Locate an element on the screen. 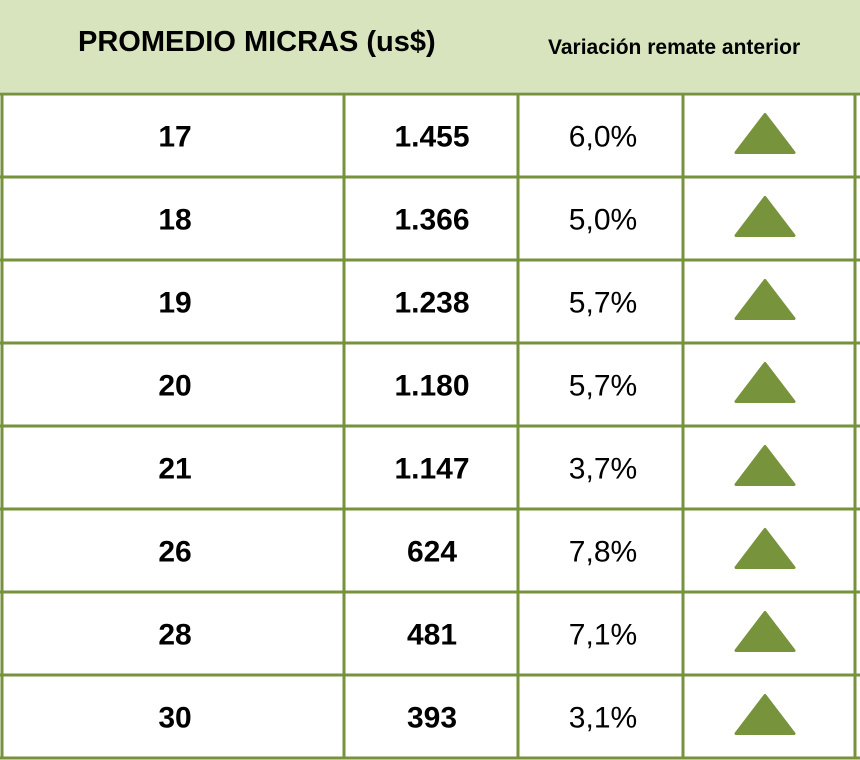 Image resolution: width=860 pixels, height=760 pixels. variation-header: Variación remate anterior is located at coordinates (674, 47).